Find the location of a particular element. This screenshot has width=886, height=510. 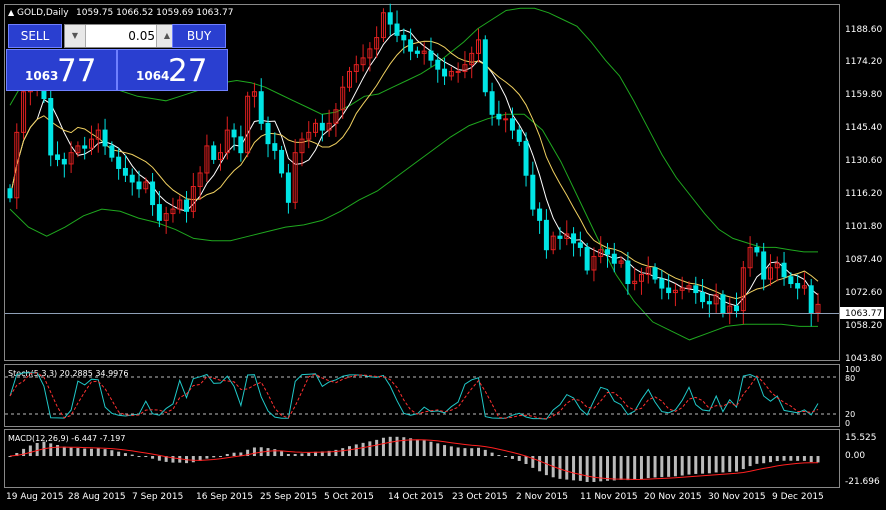

sell-price-big-figure: 1063 is located at coordinates (42, 76).